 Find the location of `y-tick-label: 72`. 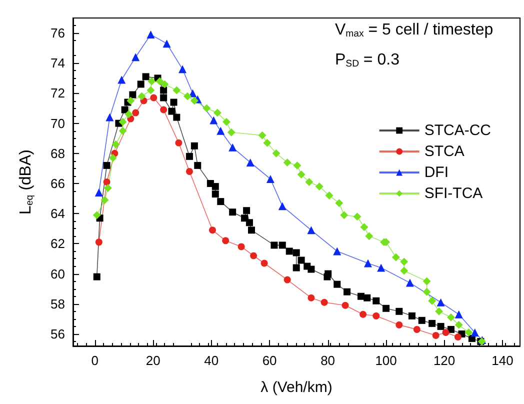

y-tick-label: 72 is located at coordinates (57, 93).